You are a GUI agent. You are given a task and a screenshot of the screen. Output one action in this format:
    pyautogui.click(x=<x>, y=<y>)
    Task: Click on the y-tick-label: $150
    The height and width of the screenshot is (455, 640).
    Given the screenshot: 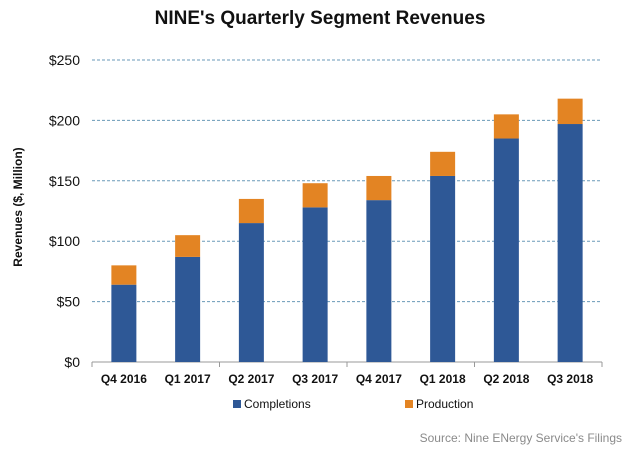 What is the action you would take?
    pyautogui.click(x=64, y=181)
    